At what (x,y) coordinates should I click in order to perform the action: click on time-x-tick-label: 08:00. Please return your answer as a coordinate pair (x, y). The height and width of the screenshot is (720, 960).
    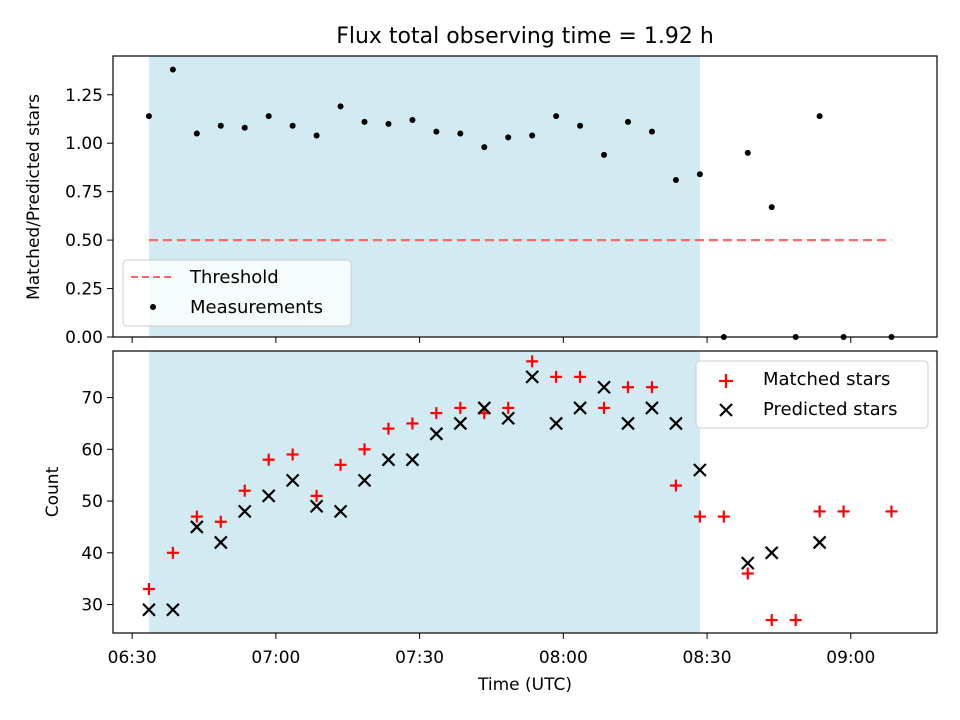
    Looking at the image, I should click on (563, 658).